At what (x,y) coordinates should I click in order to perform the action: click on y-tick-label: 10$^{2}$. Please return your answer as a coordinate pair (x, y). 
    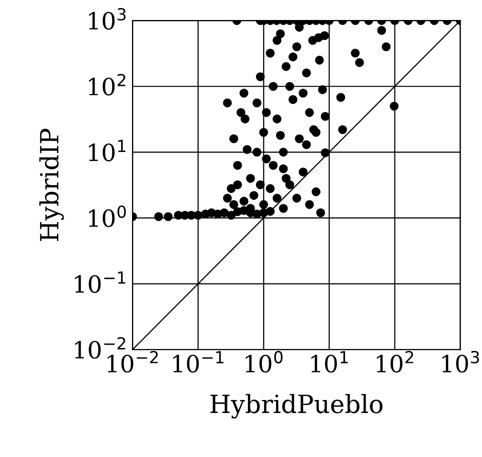
    Looking at the image, I should click on (107, 85).